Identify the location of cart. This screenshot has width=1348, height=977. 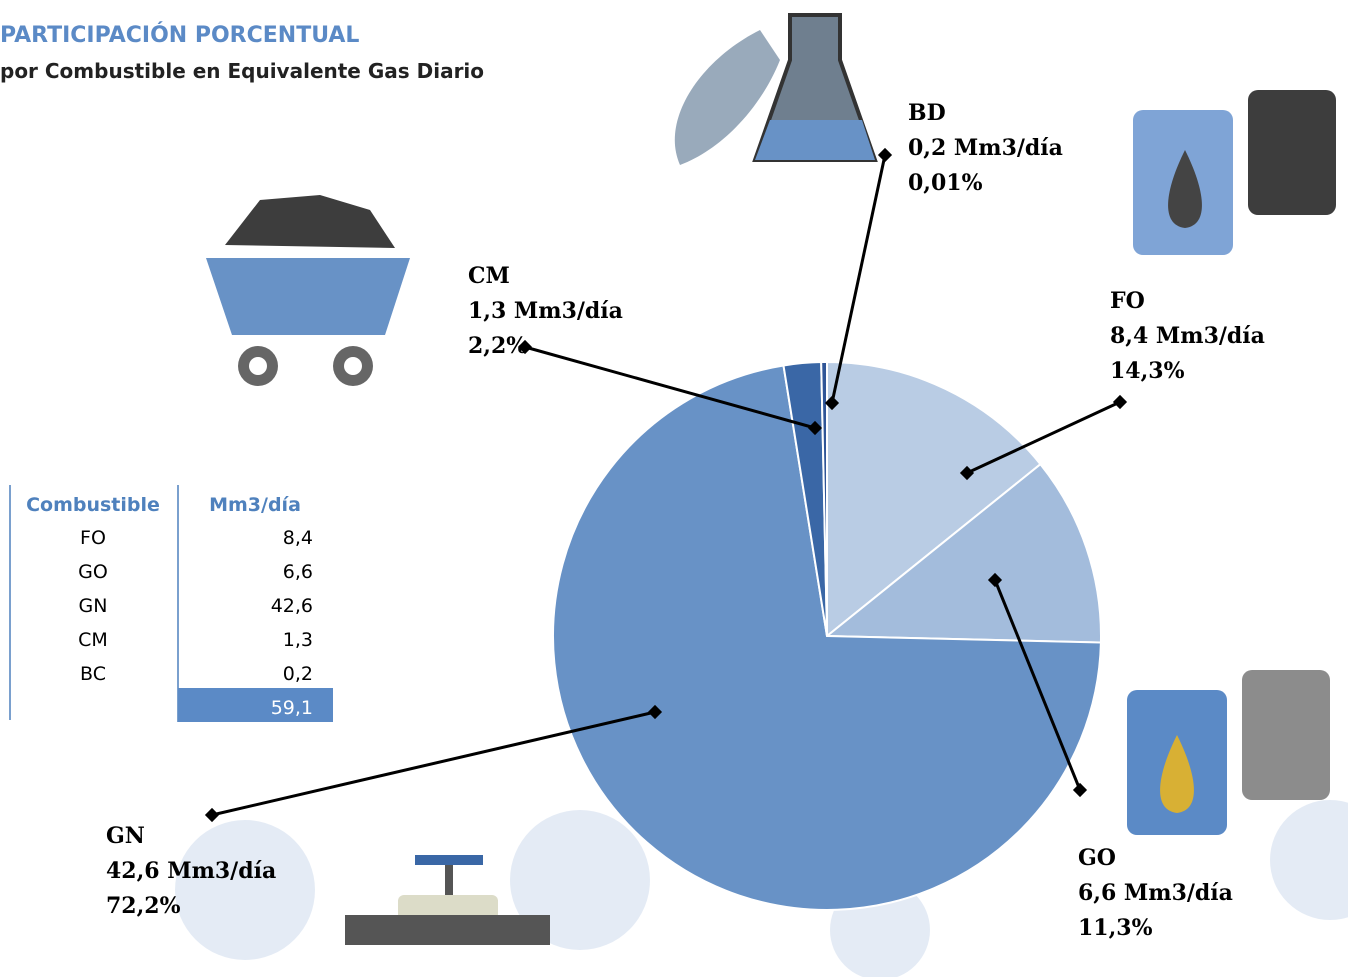
(308, 296).